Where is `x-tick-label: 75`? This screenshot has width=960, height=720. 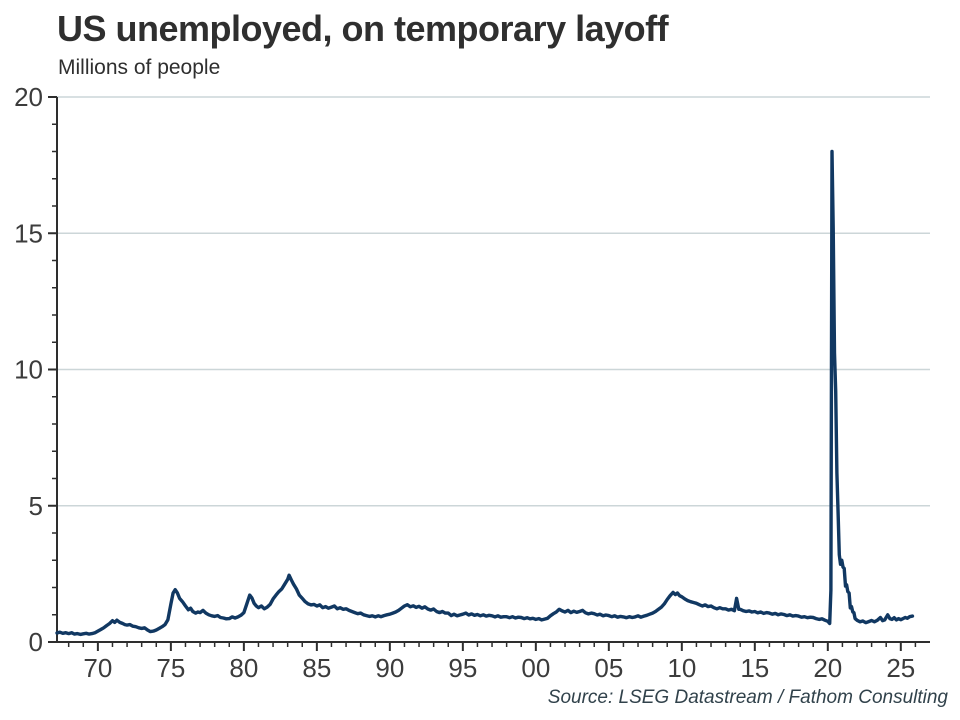 x-tick-label: 75 is located at coordinates (170, 668).